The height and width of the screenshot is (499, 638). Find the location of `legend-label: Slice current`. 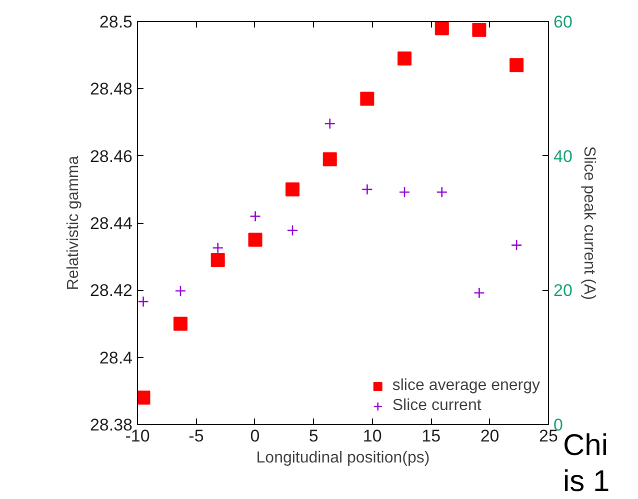

legend-label: Slice current is located at coordinates (437, 406).